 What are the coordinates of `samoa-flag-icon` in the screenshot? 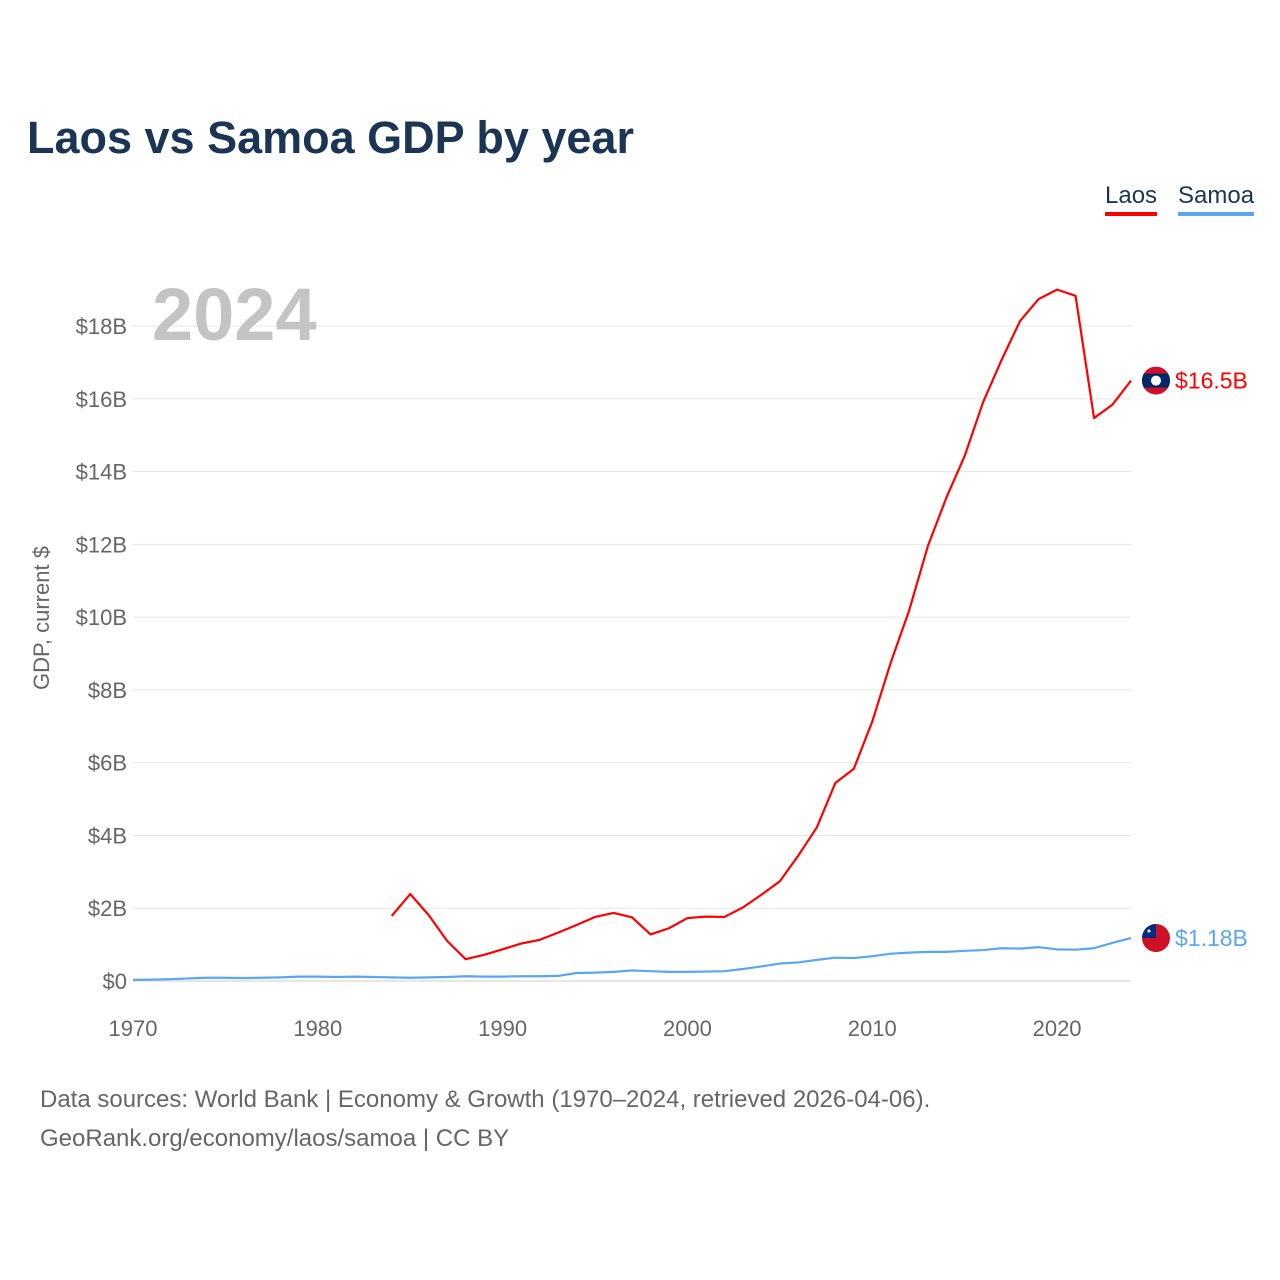 It's located at (1156, 938).